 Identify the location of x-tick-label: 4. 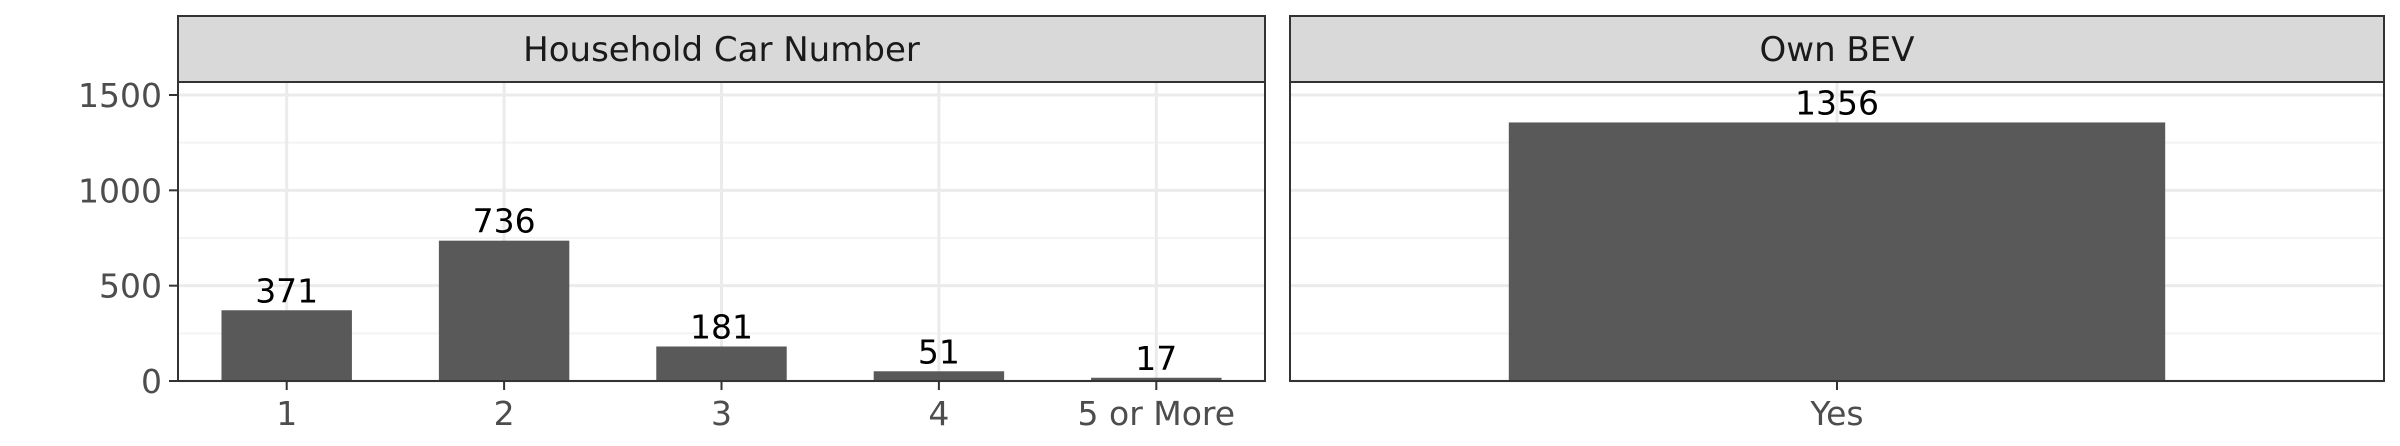
(938, 413).